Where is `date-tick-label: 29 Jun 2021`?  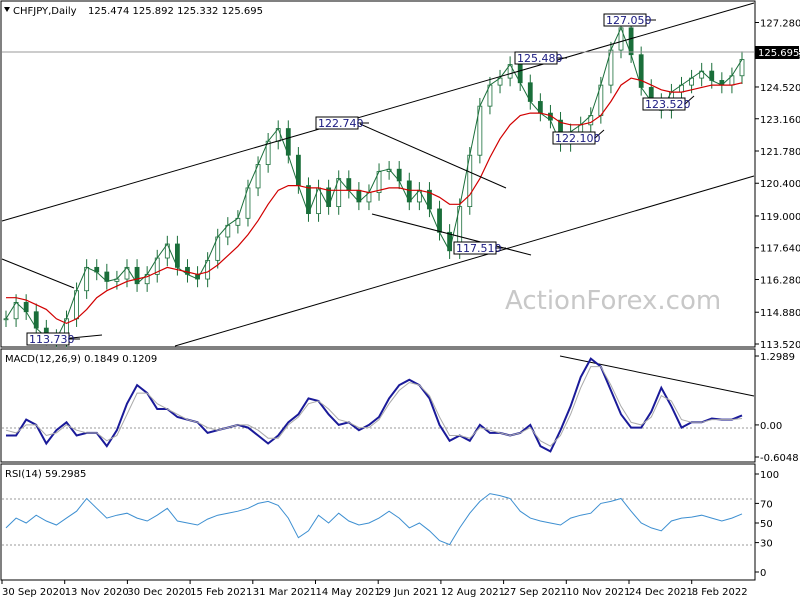
date-tick-label: 29 Jun 2021 is located at coordinates (408, 592).